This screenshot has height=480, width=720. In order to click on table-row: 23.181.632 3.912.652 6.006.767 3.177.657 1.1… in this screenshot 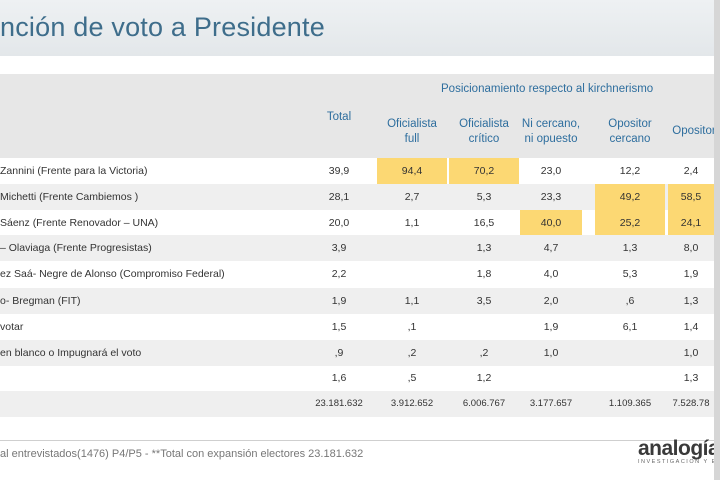, I will do `click(360, 404)`.